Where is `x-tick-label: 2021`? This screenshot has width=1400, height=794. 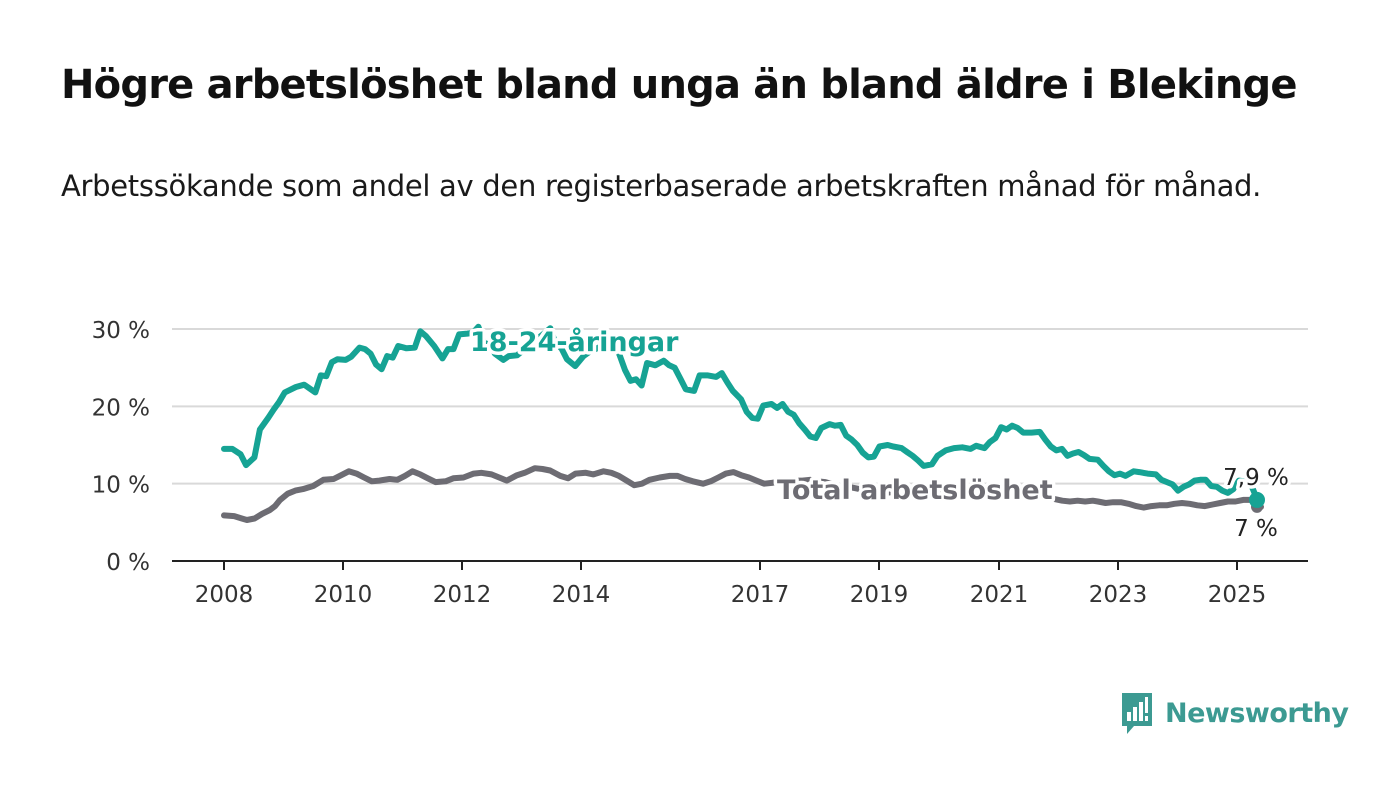
x-tick-label: 2021 is located at coordinates (999, 595).